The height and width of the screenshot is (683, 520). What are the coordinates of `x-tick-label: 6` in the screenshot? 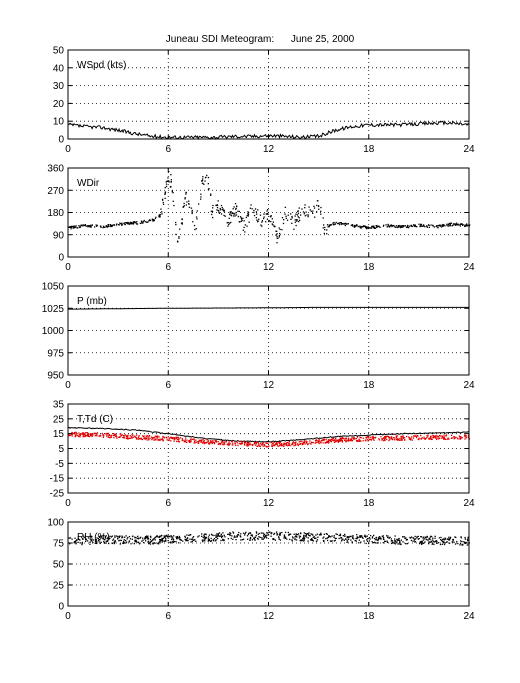 It's located at (168, 267).